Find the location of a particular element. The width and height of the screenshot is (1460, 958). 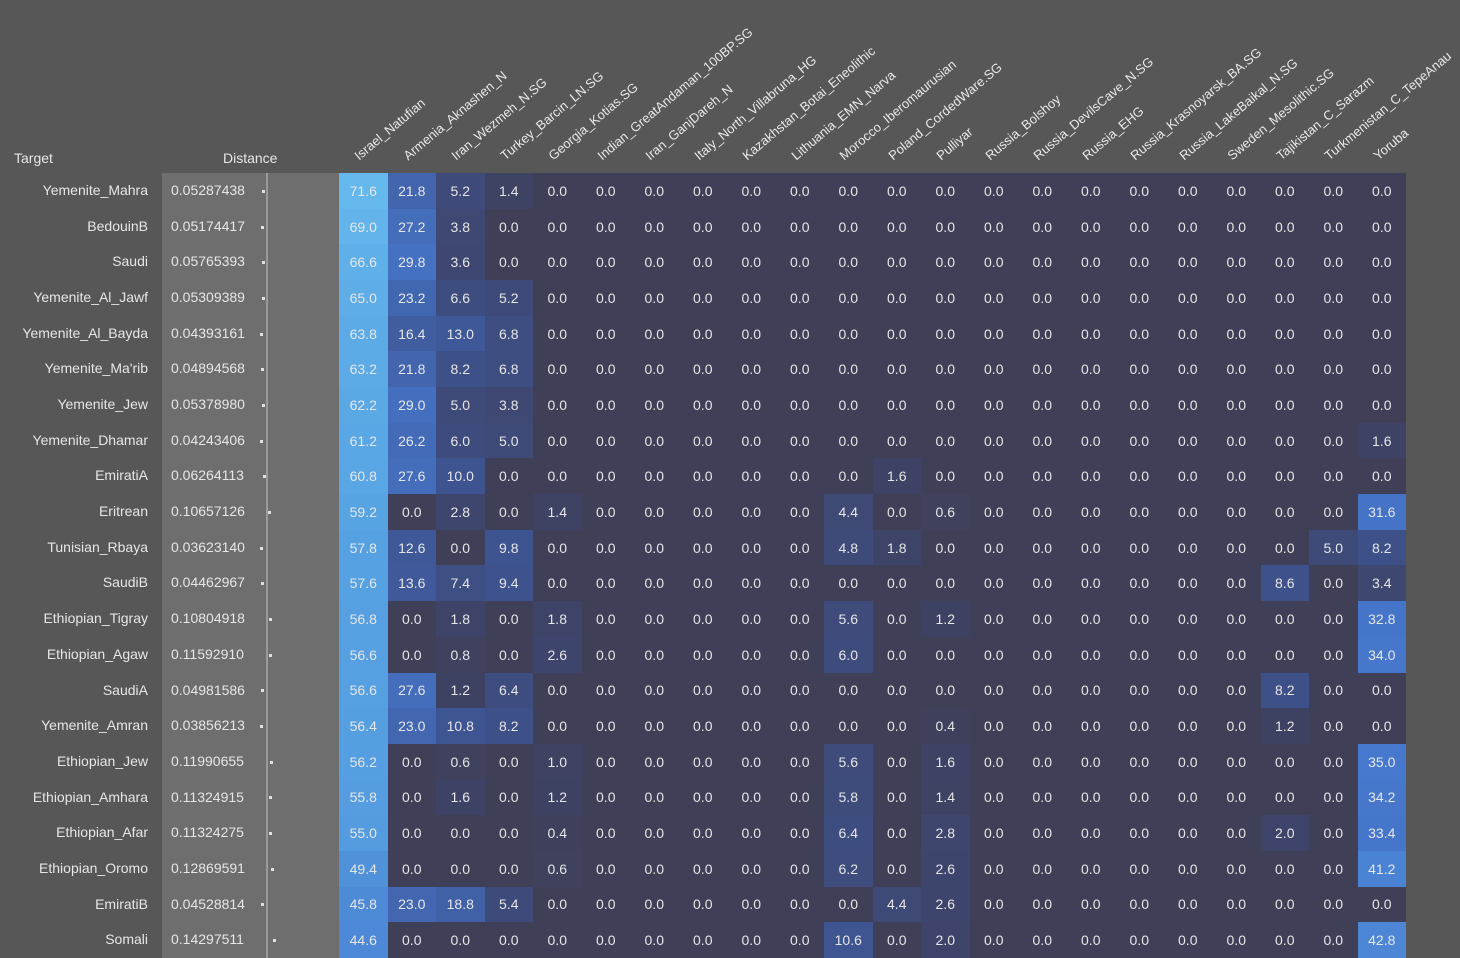

heat-cell: 5.8 is located at coordinates (848, 797).